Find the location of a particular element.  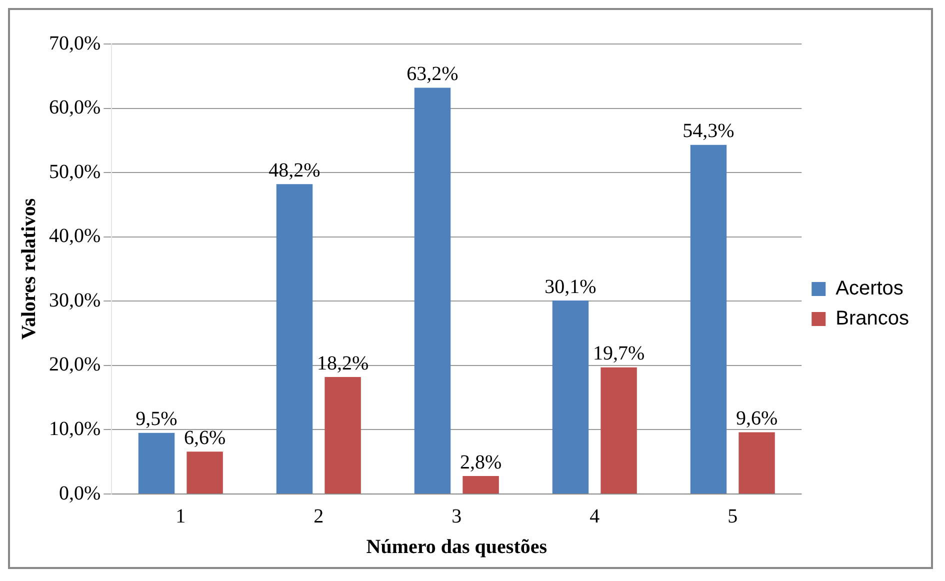

data-label: 19,7% is located at coordinates (618, 353).